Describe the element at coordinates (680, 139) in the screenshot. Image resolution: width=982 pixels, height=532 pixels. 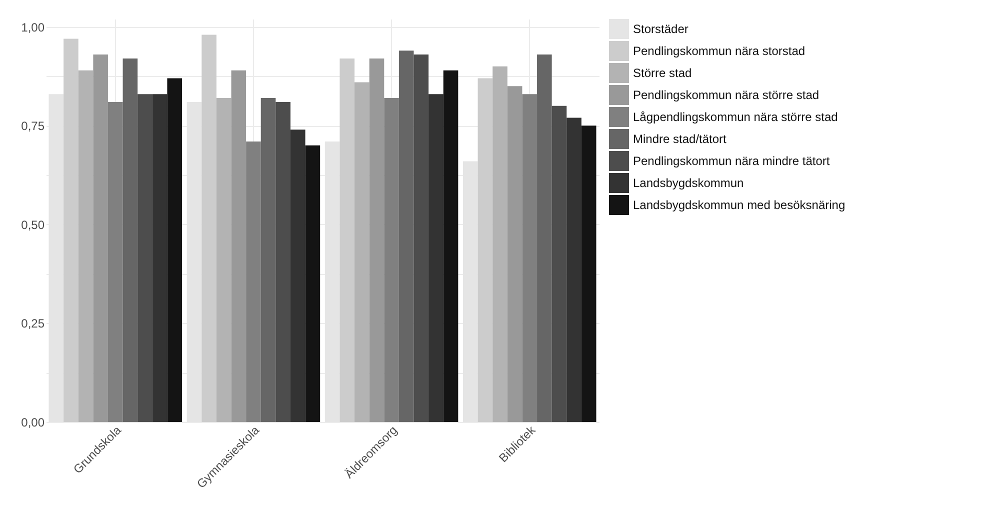
I see `legend-label: Mindre stad/tätort` at that location.